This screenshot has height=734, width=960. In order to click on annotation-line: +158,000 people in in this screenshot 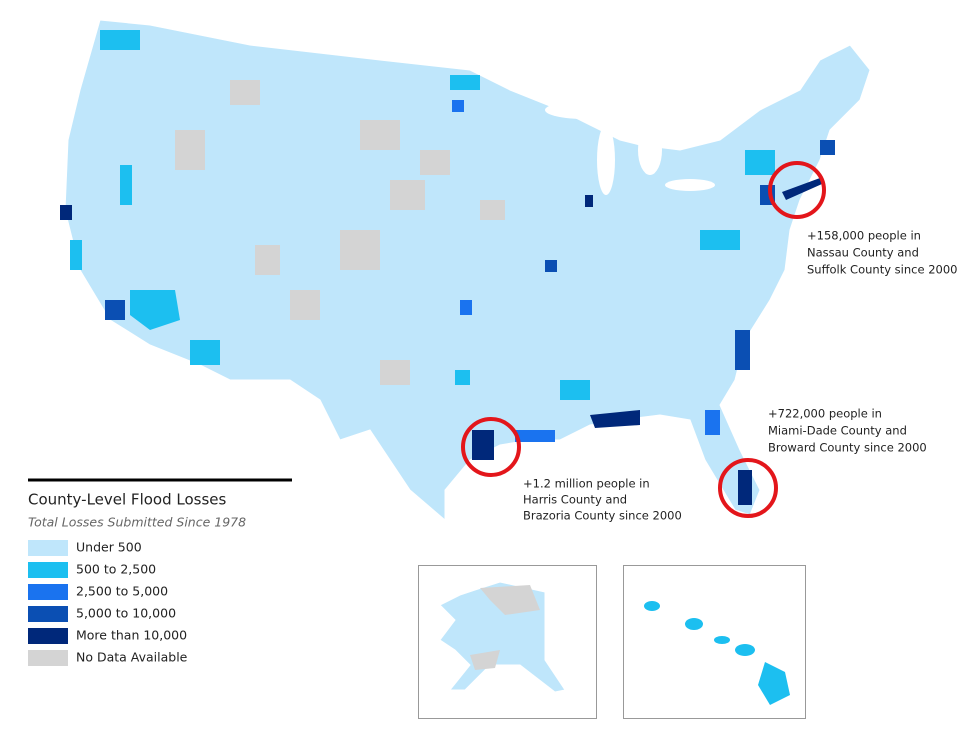, I will do `click(864, 236)`.